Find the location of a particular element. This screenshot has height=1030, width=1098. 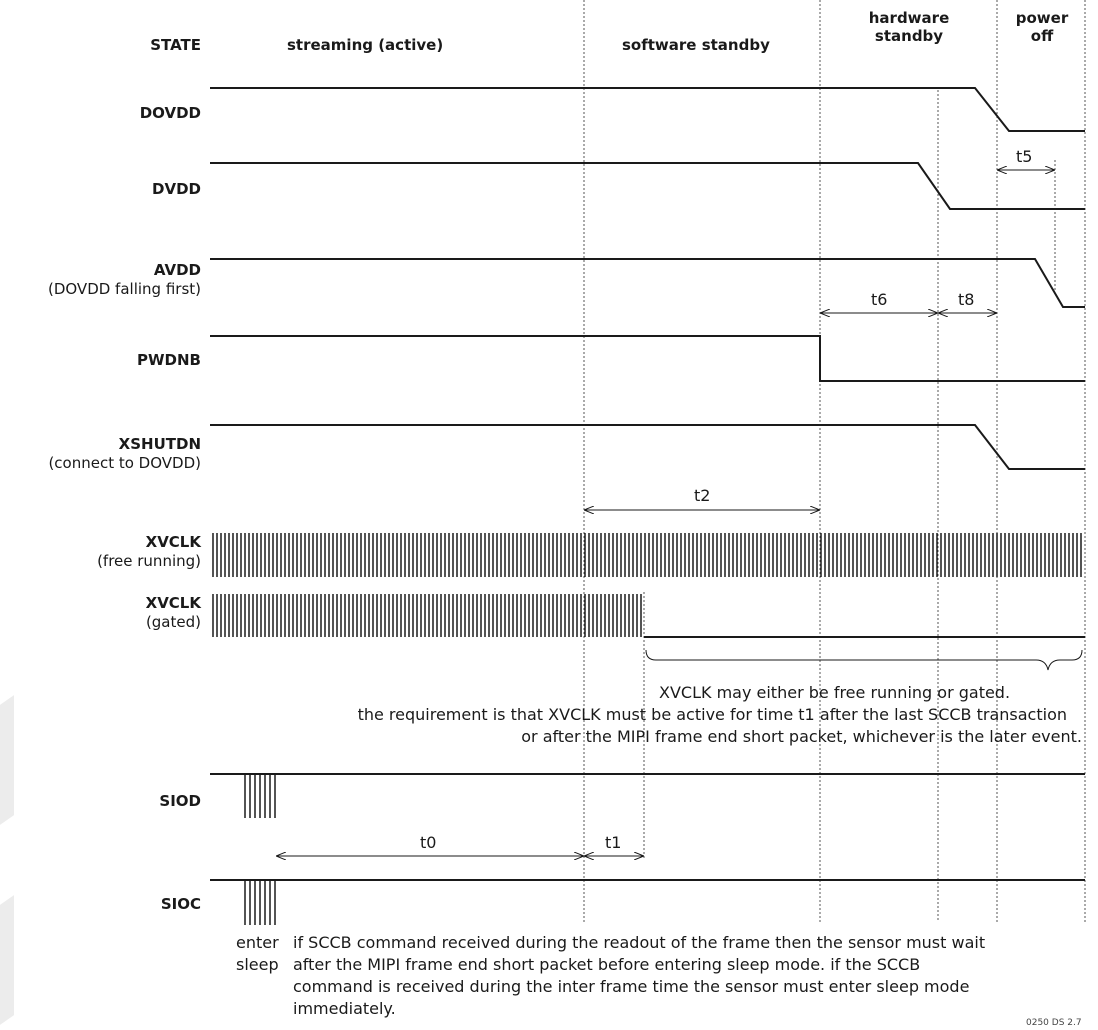

state-power-off-line1: power is located at coordinates (1042, 18).